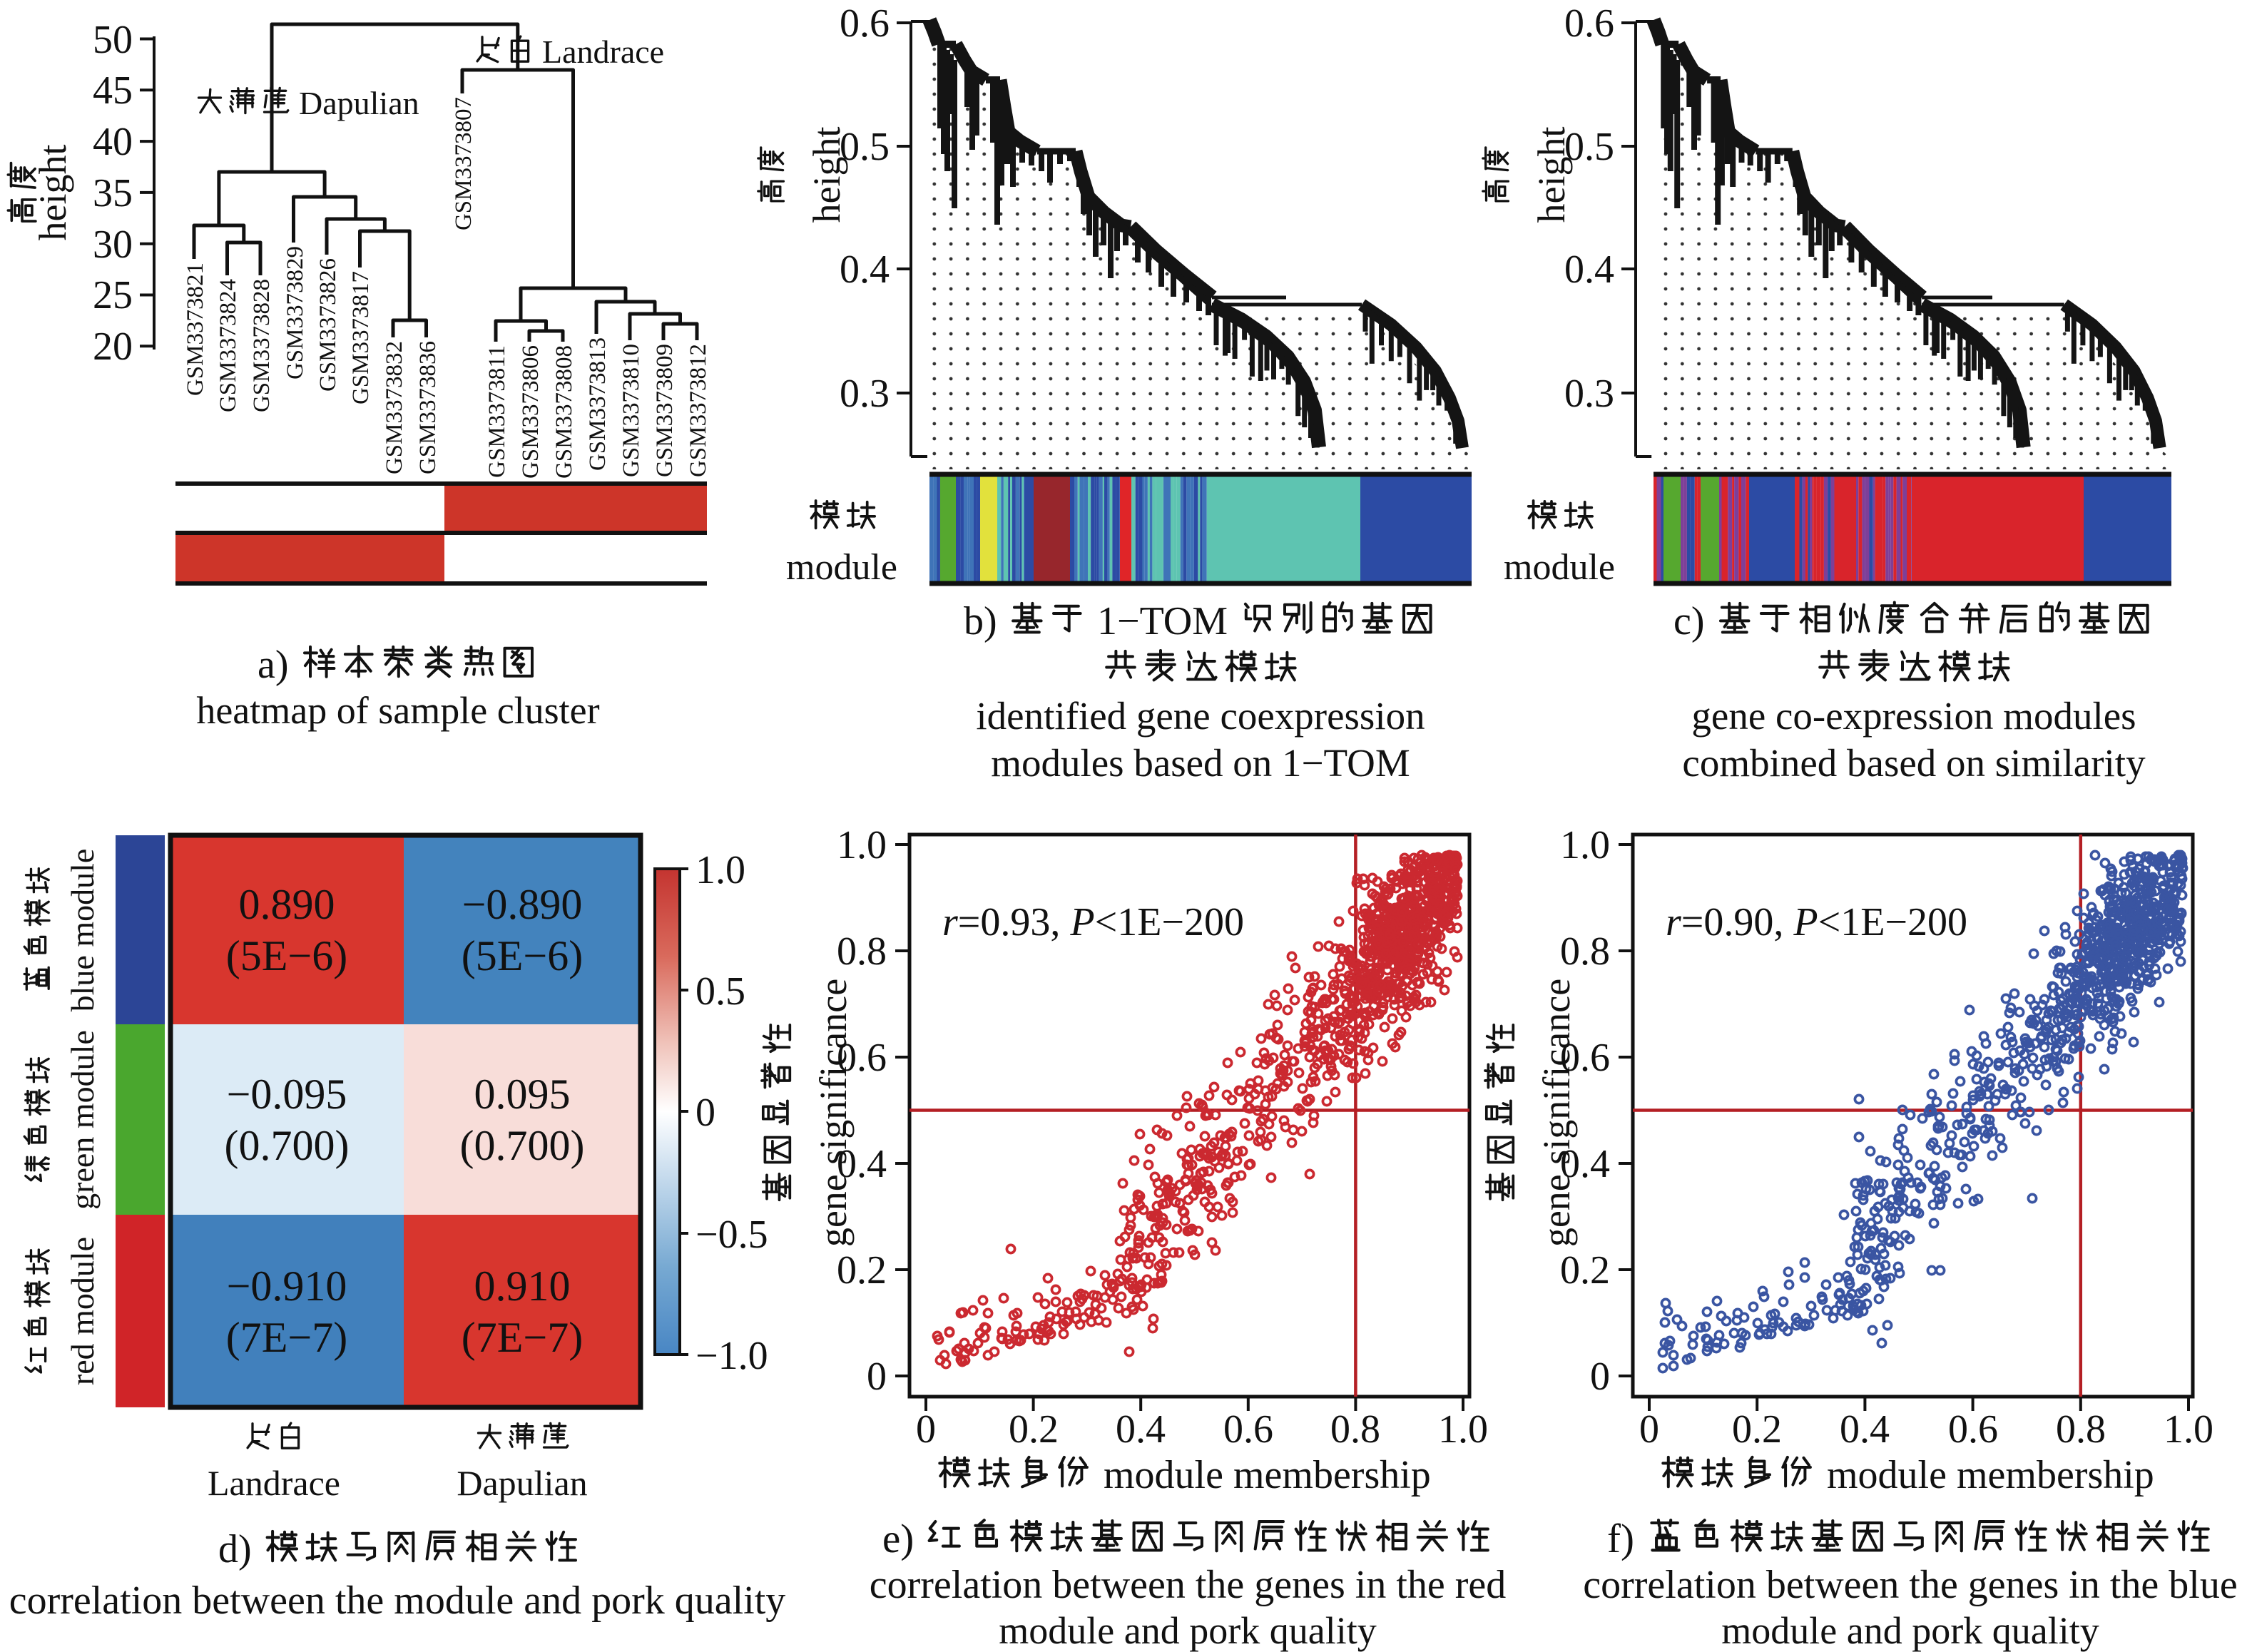 The image size is (2247, 1652). What do you see at coordinates (1200, 763) in the screenshot?
I see `svg-text: modules based on 1−TOM` at bounding box center [1200, 763].